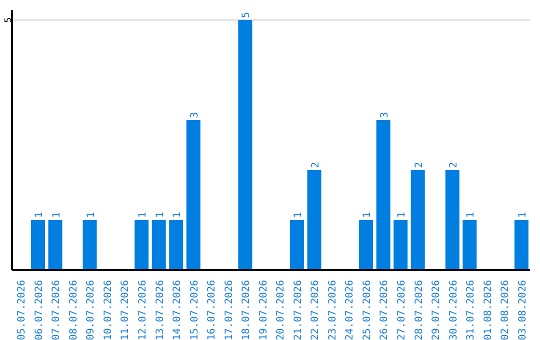 The width and height of the screenshot is (540, 340). What do you see at coordinates (264, 310) in the screenshot?
I see `x-tick-label: 19.07.2026` at bounding box center [264, 310].